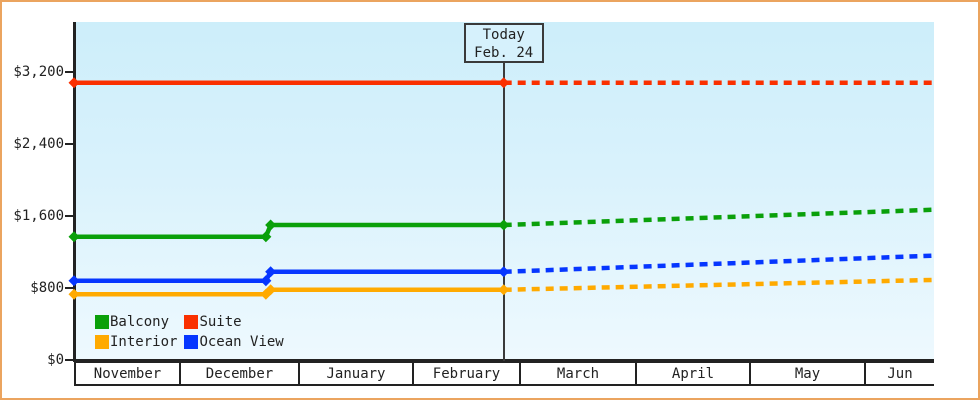  What do you see at coordinates (356, 373) in the screenshot?
I see `month-axis-cell: January` at bounding box center [356, 373].